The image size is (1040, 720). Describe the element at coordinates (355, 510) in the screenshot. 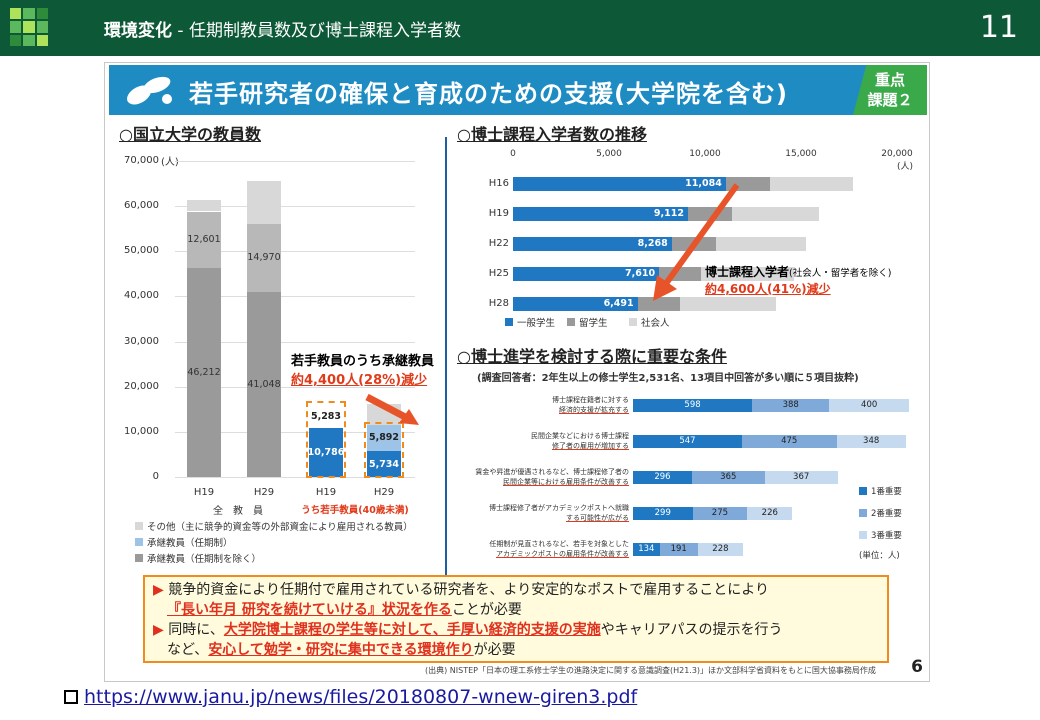

I see `group-label-young: うち若手教員(40歳未満)` at that location.